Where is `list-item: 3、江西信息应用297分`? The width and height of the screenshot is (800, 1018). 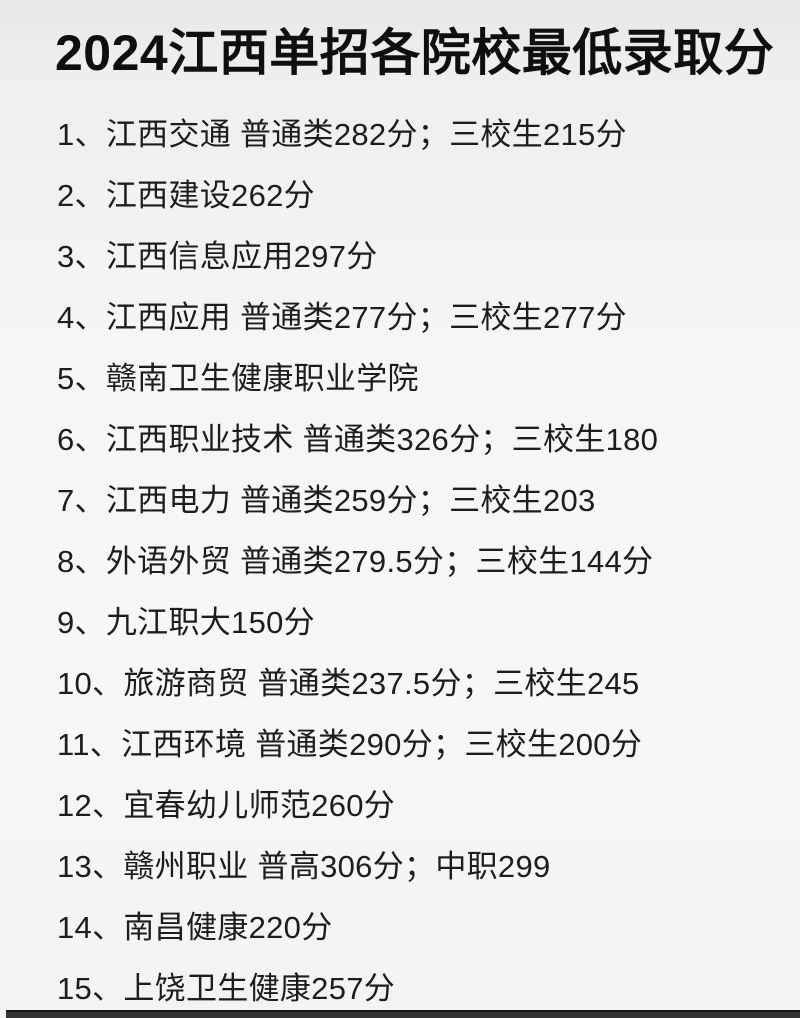 list-item: 3、江西信息应用297分 is located at coordinates (217, 256).